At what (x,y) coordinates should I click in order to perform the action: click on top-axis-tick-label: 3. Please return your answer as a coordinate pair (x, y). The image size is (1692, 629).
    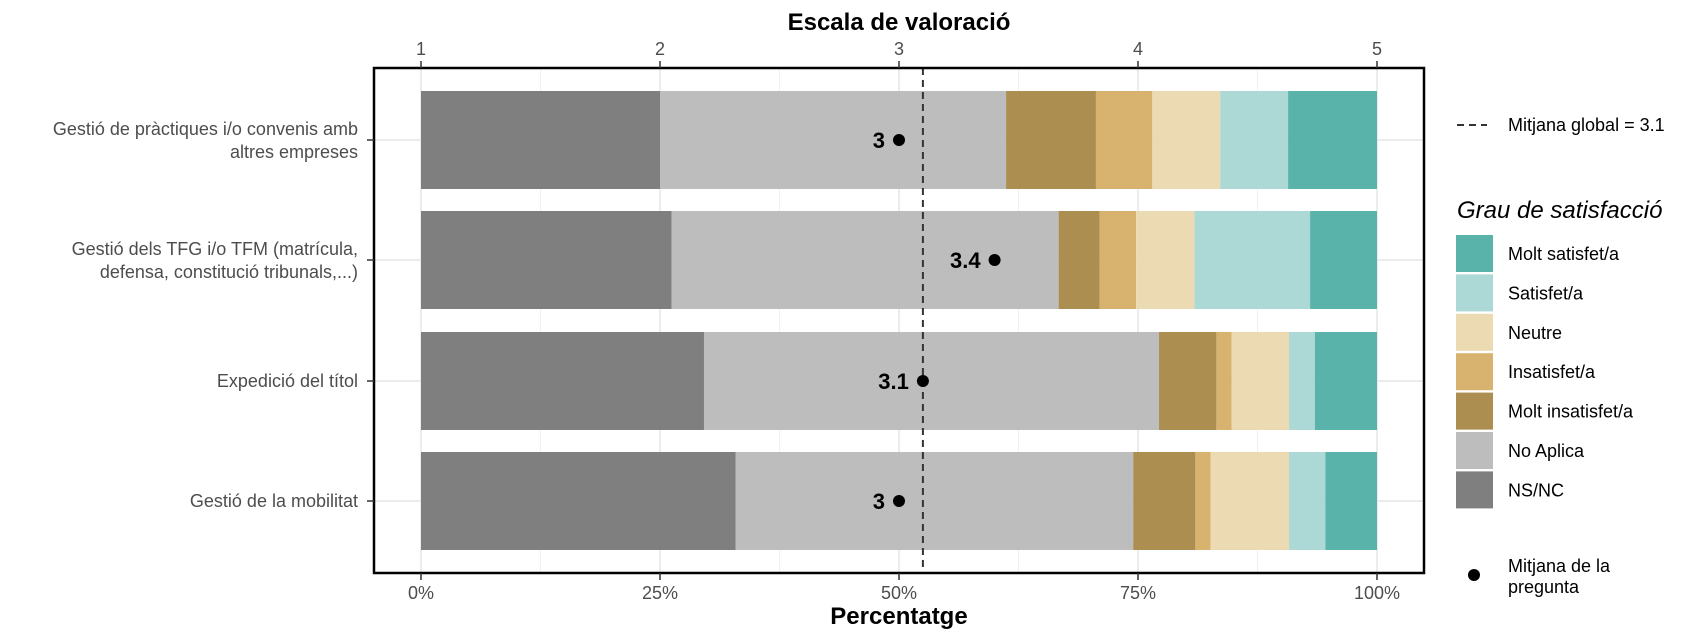
    Looking at the image, I should click on (899, 49).